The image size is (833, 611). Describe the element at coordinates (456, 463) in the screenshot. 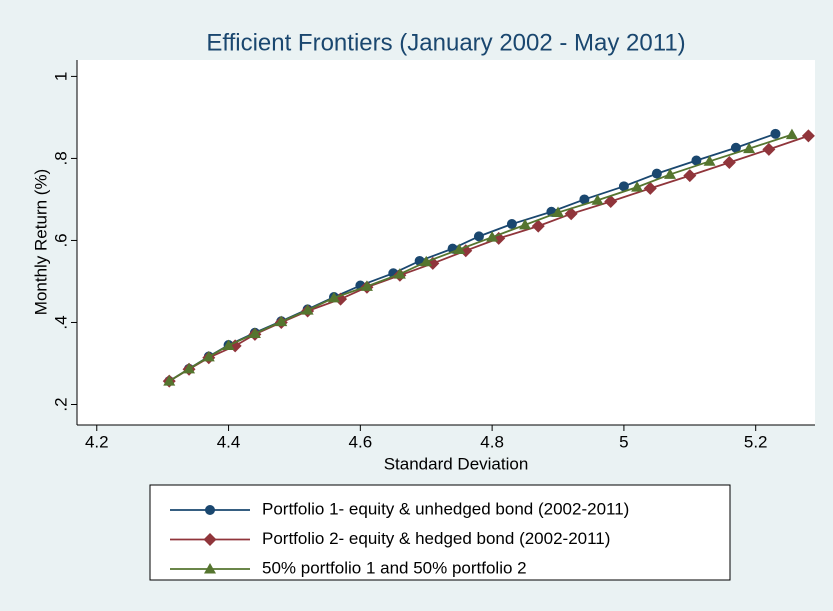

I see `x-axis-title: Standard Deviation` at that location.